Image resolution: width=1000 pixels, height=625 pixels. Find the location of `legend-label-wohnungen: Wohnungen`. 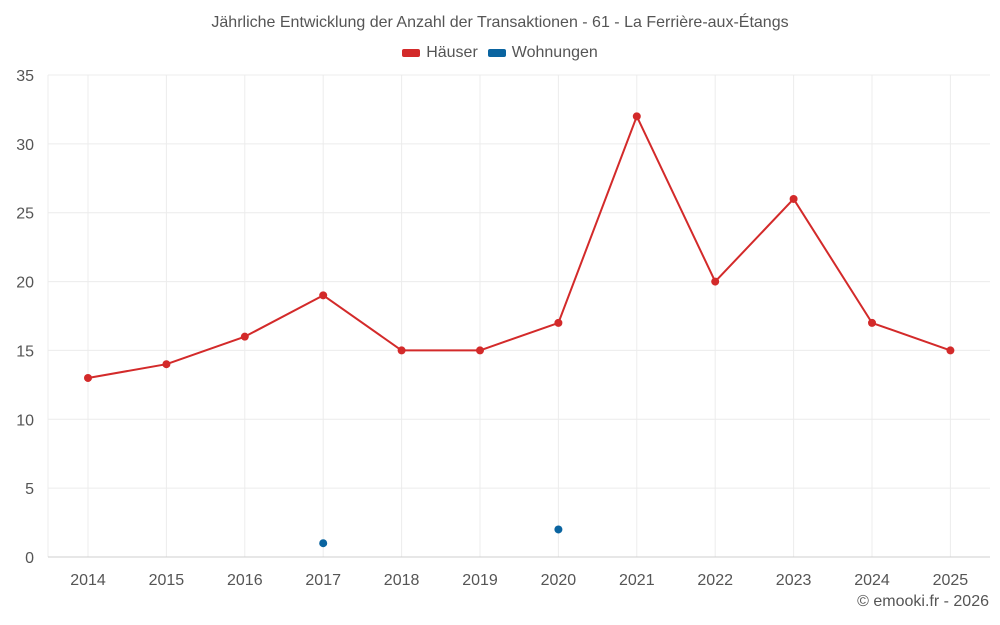

legend-label-wohnungen: Wohnungen is located at coordinates (554, 52).